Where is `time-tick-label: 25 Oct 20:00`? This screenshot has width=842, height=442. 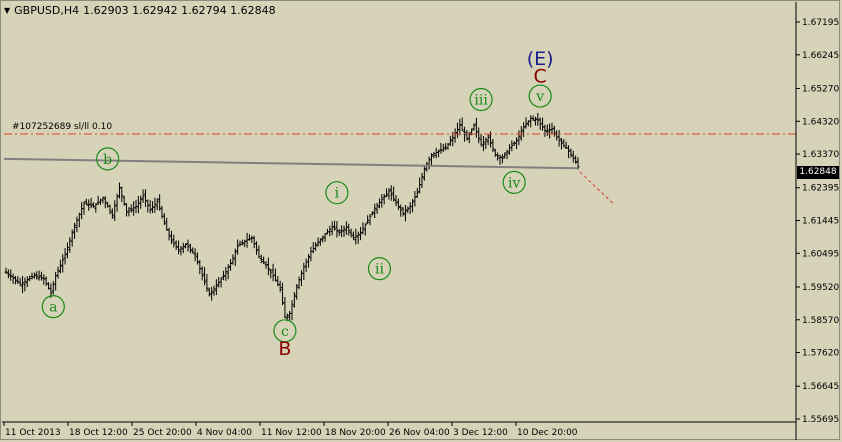 time-tick-label: 25 Oct 20:00 is located at coordinates (162, 433).